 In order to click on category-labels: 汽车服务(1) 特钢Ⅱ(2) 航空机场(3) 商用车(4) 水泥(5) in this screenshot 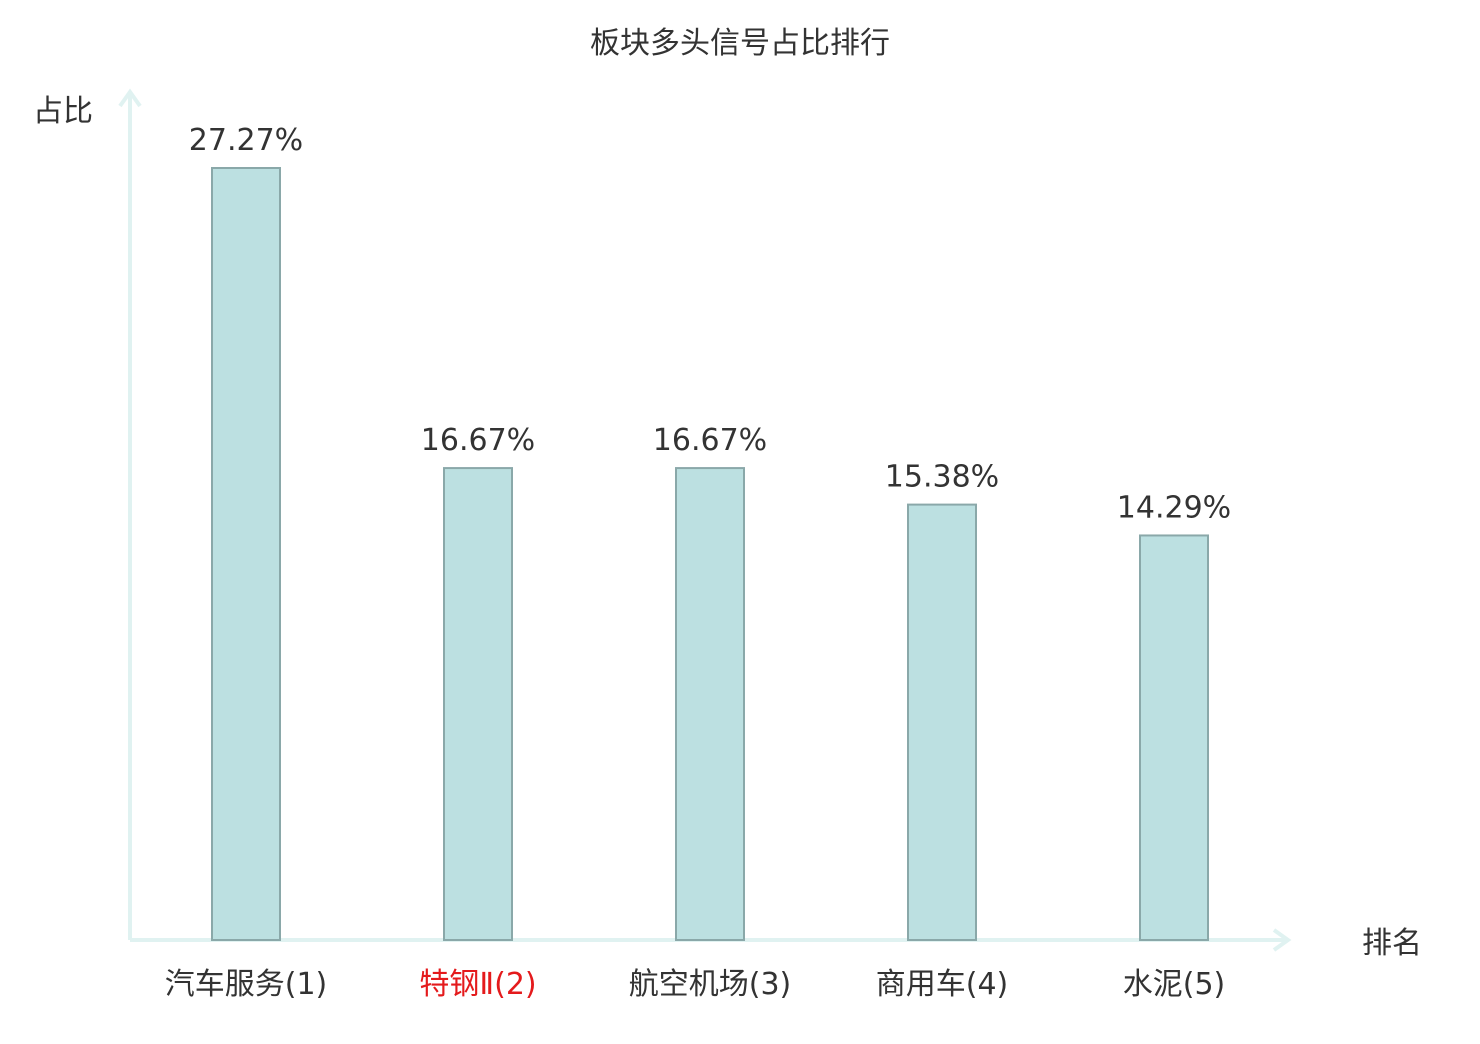, I will do `click(695, 984)`.